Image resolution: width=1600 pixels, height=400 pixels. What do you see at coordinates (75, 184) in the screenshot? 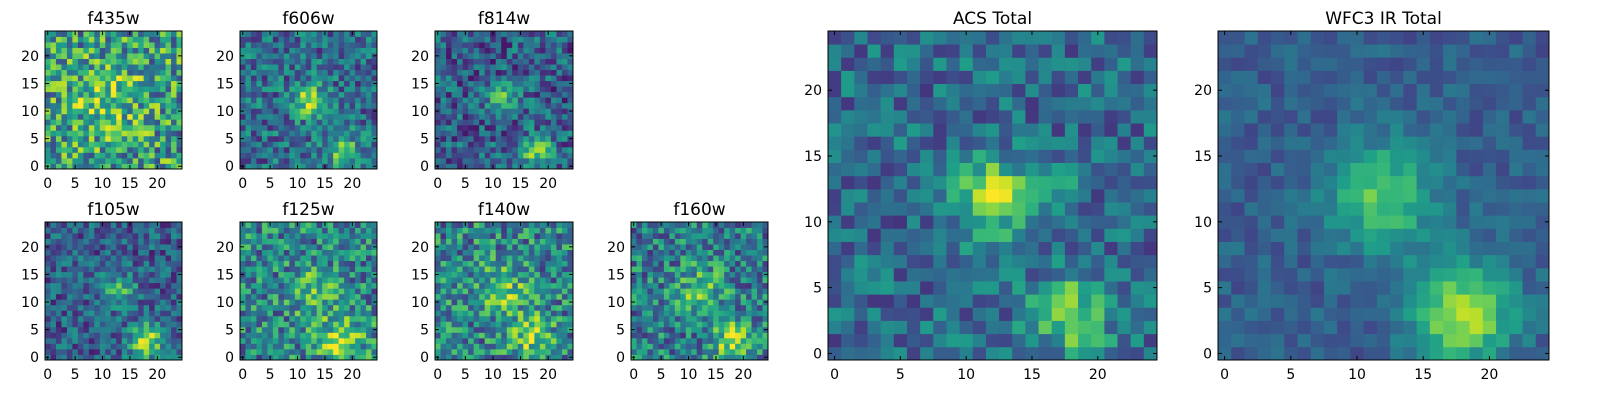
I see `x-tick-label: 5` at bounding box center [75, 184].